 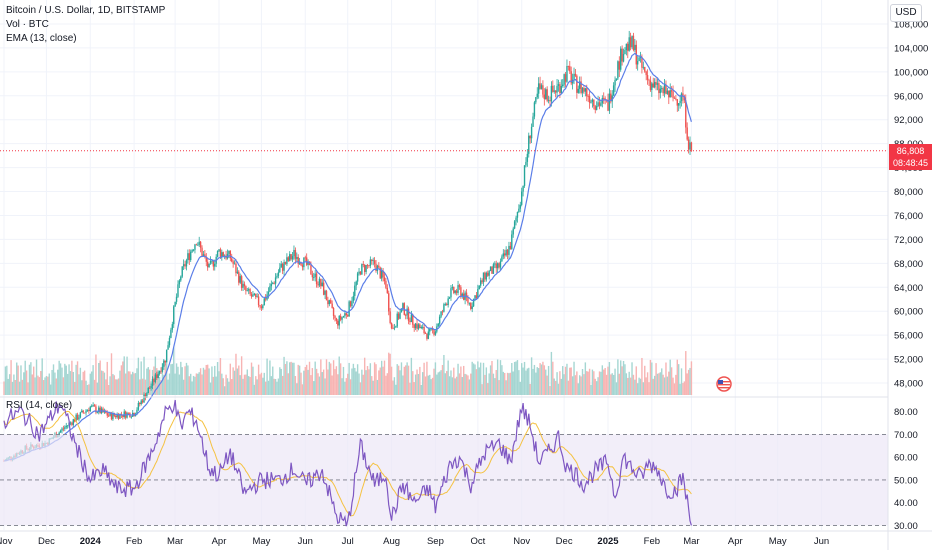 I want to click on rsi-legend: RSI (14, close), so click(x=39, y=405).